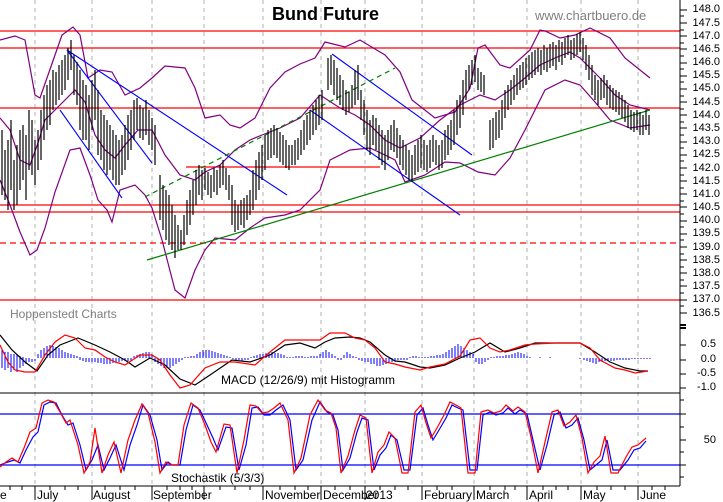 The image size is (723, 502). What do you see at coordinates (708, 344) in the screenshot?
I see `y-tick: 0.5` at bounding box center [708, 344].